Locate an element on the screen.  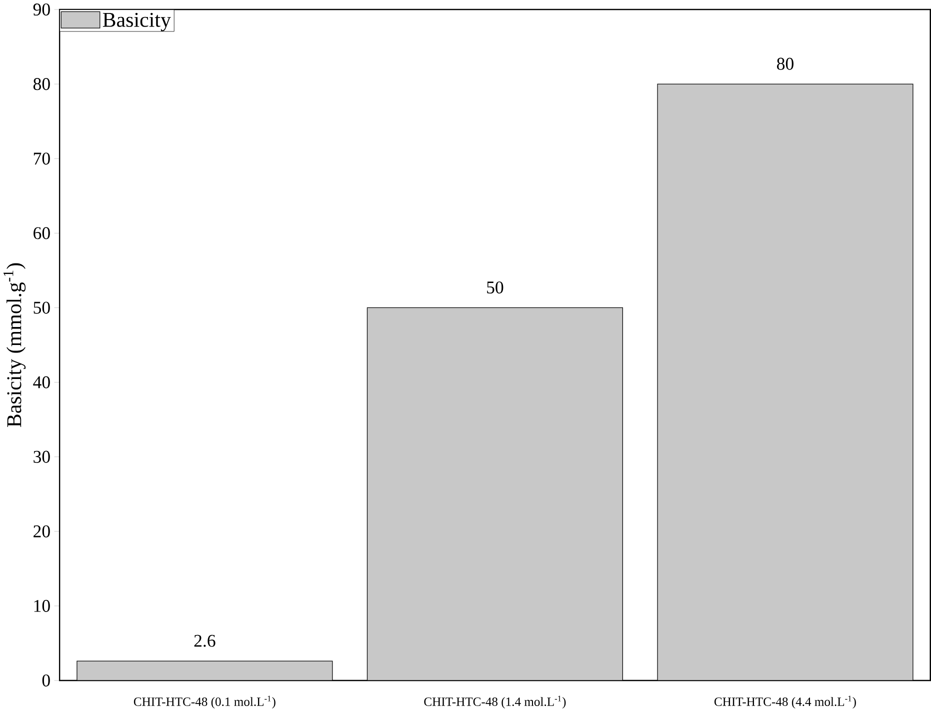
y-tick-label: 0 is located at coordinates (46, 680).